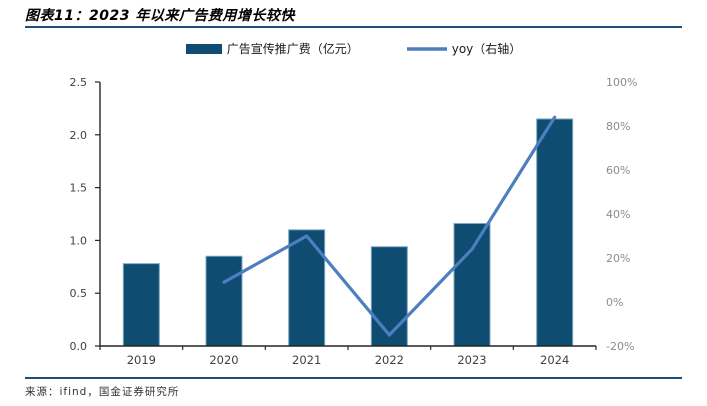  What do you see at coordinates (79, 188) in the screenshot?
I see `left-axis-tick-label: 1.5` at bounding box center [79, 188].